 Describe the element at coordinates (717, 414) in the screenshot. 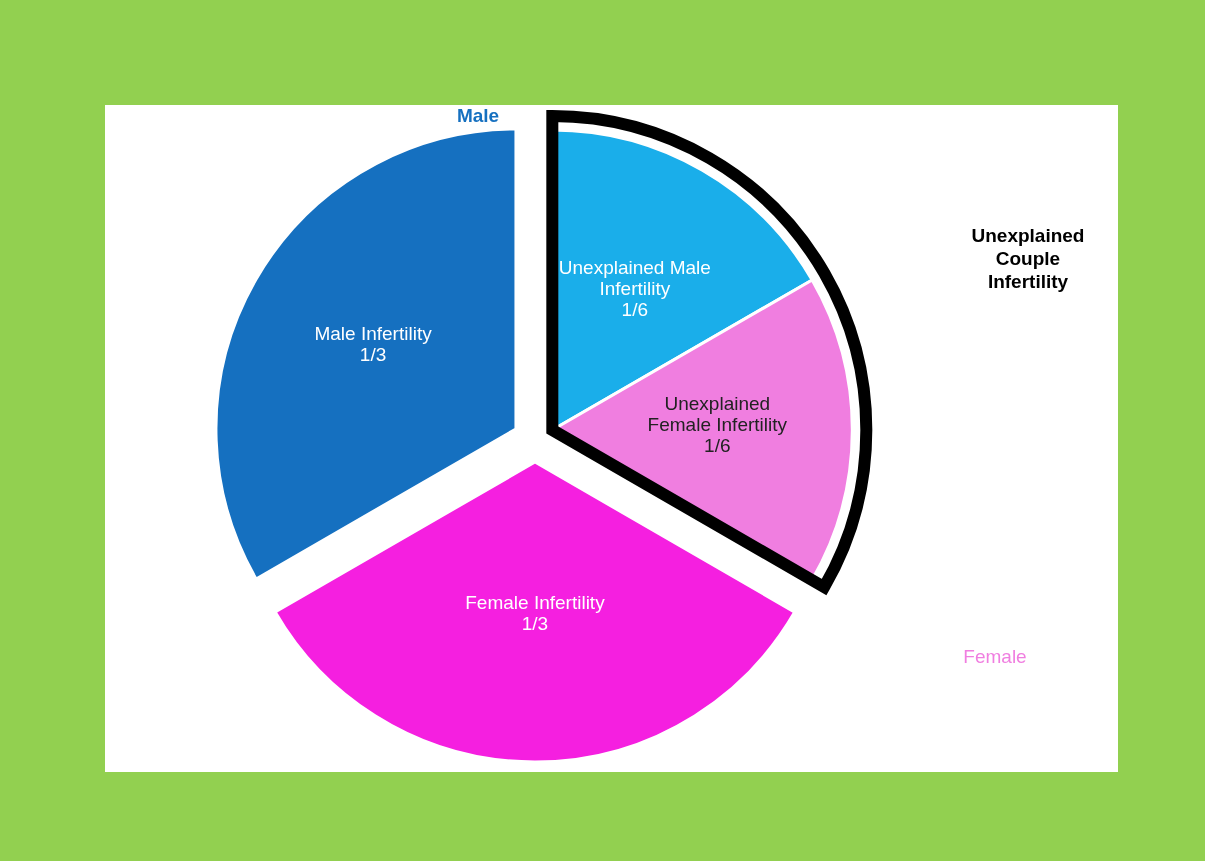

I see `slice-label: Unexplained Female Infertility` at that location.